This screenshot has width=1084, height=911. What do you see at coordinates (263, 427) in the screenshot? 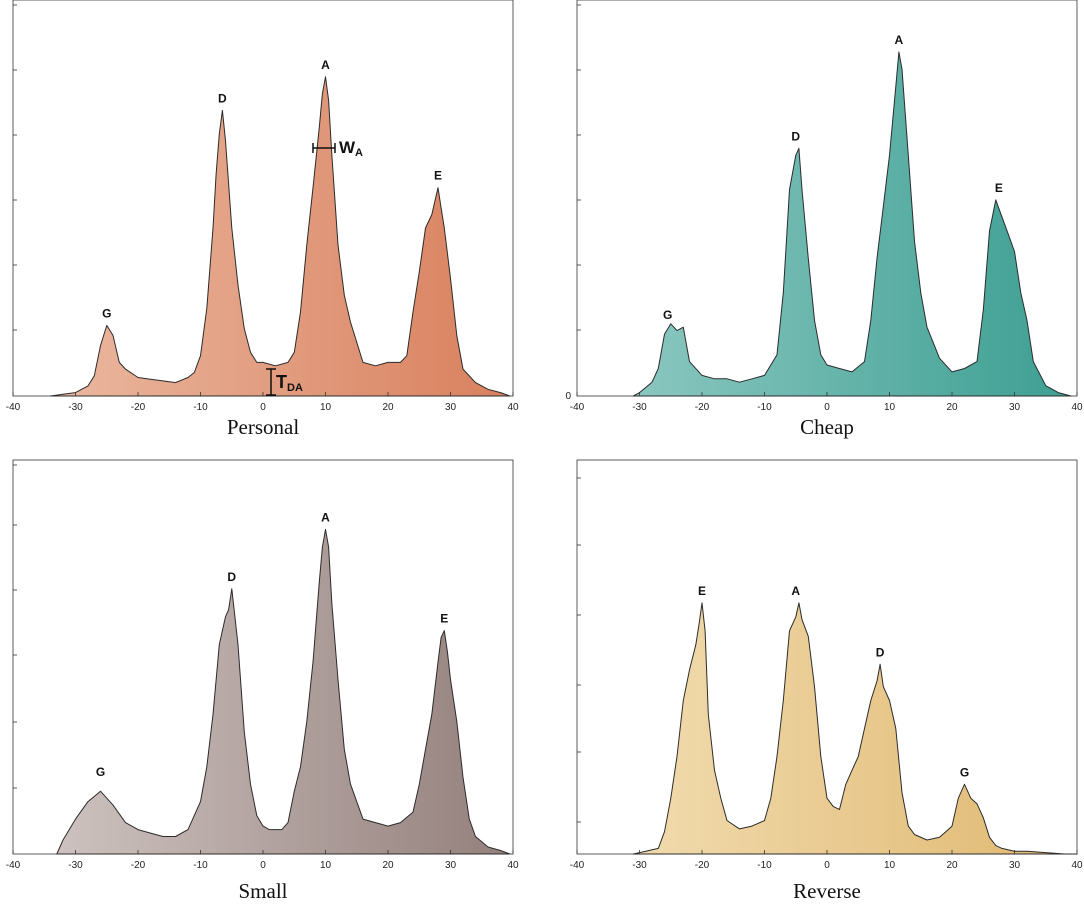
I see `panel-title: Personal` at bounding box center [263, 427].